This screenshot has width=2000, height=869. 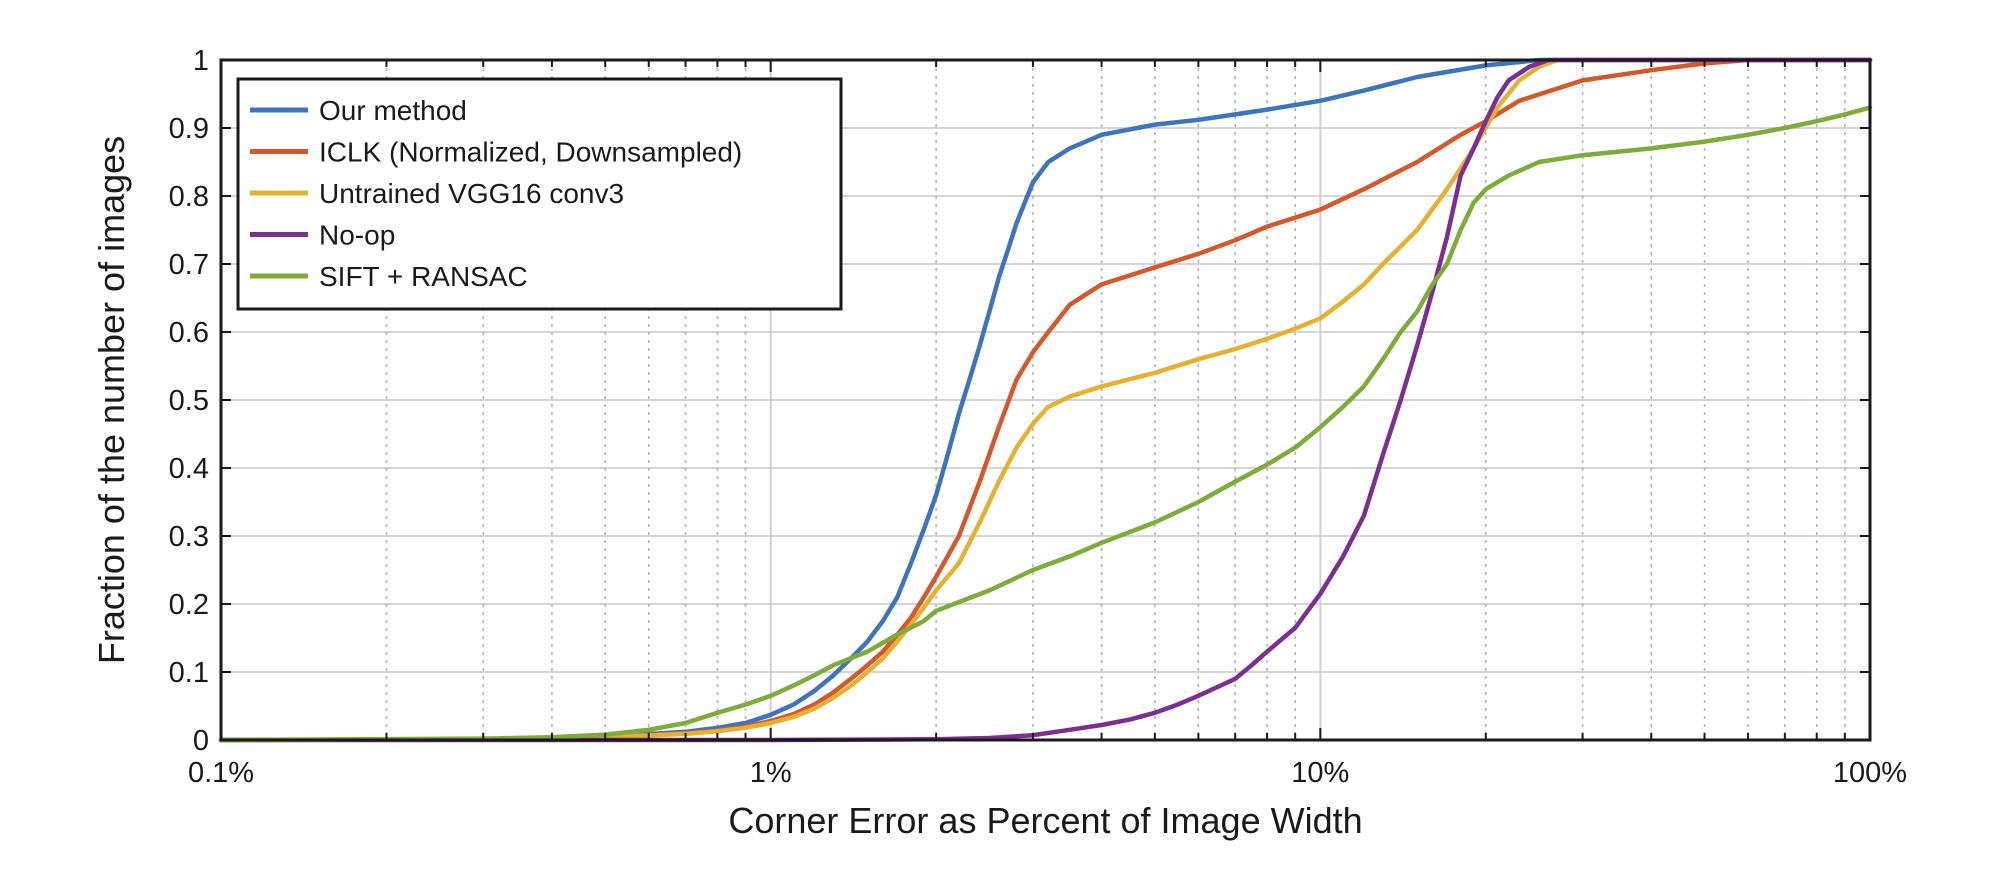 I want to click on legend-label-2: Untrained VGG16 conv3, so click(x=471, y=193).